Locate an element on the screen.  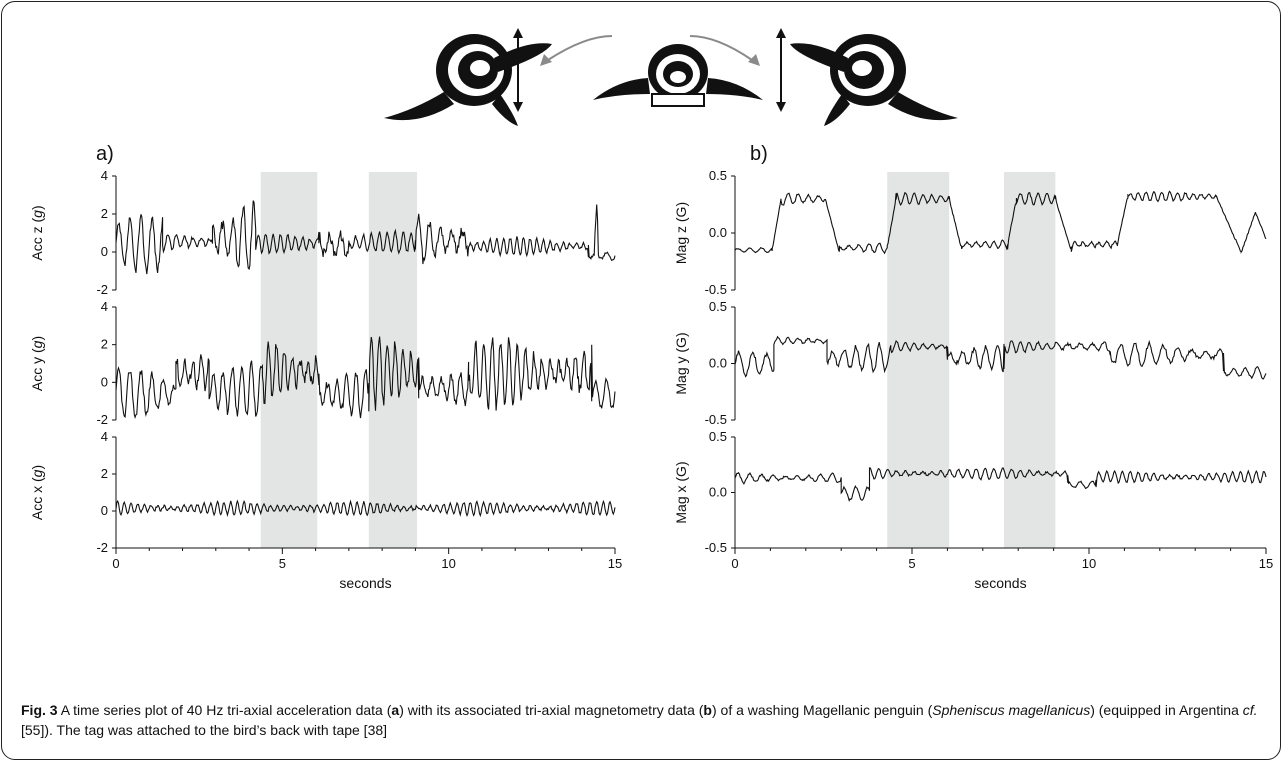
caption-part: a is located at coordinates (395, 710).